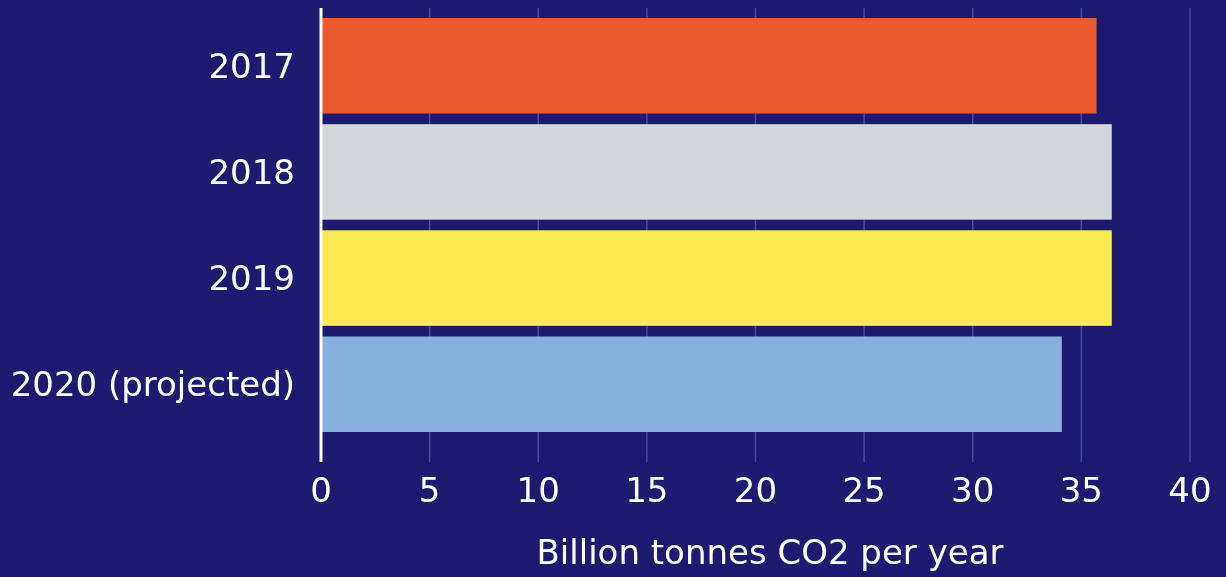 This screenshot has height=577, width=1226. Describe the element at coordinates (429, 489) in the screenshot. I see `x-tick-label: 5` at that location.